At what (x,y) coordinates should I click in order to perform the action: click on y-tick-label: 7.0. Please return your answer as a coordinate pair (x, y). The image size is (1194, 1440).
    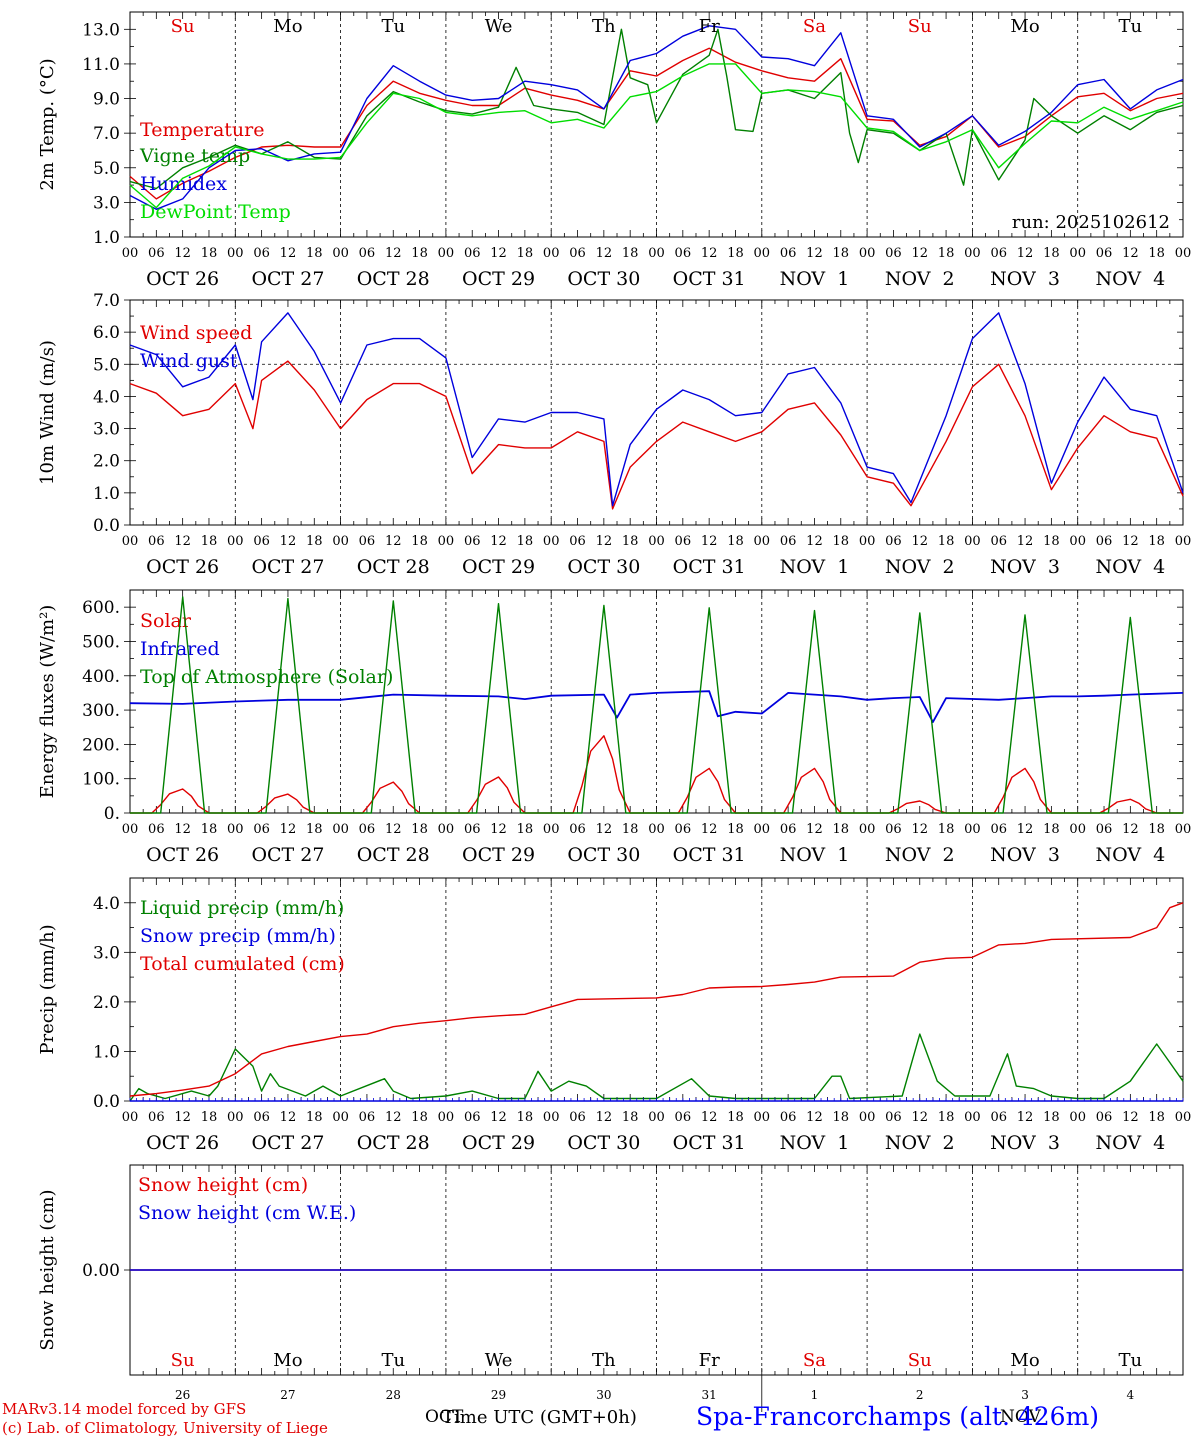
    Looking at the image, I should click on (106, 301).